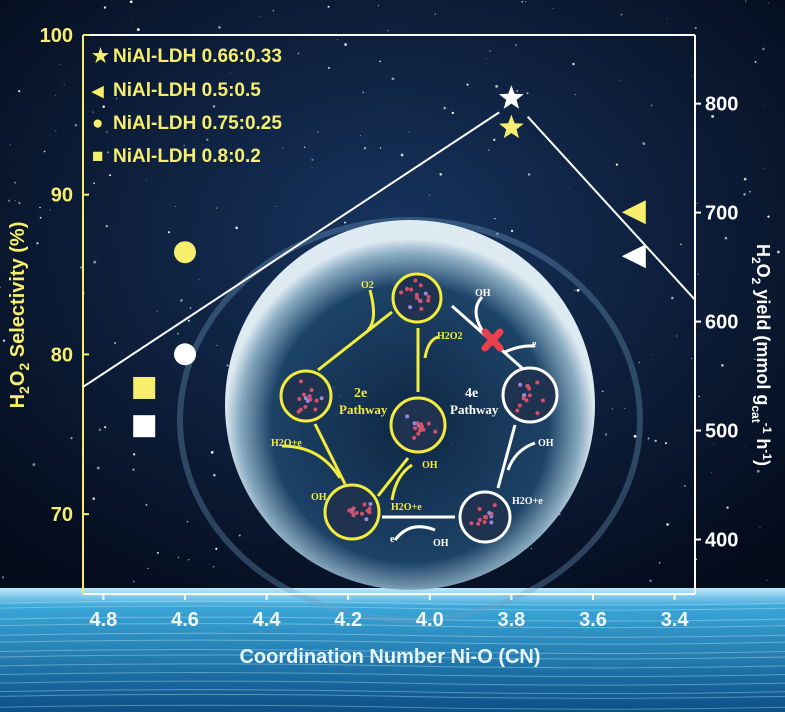  I want to click on label-o2: O2, so click(367, 285).